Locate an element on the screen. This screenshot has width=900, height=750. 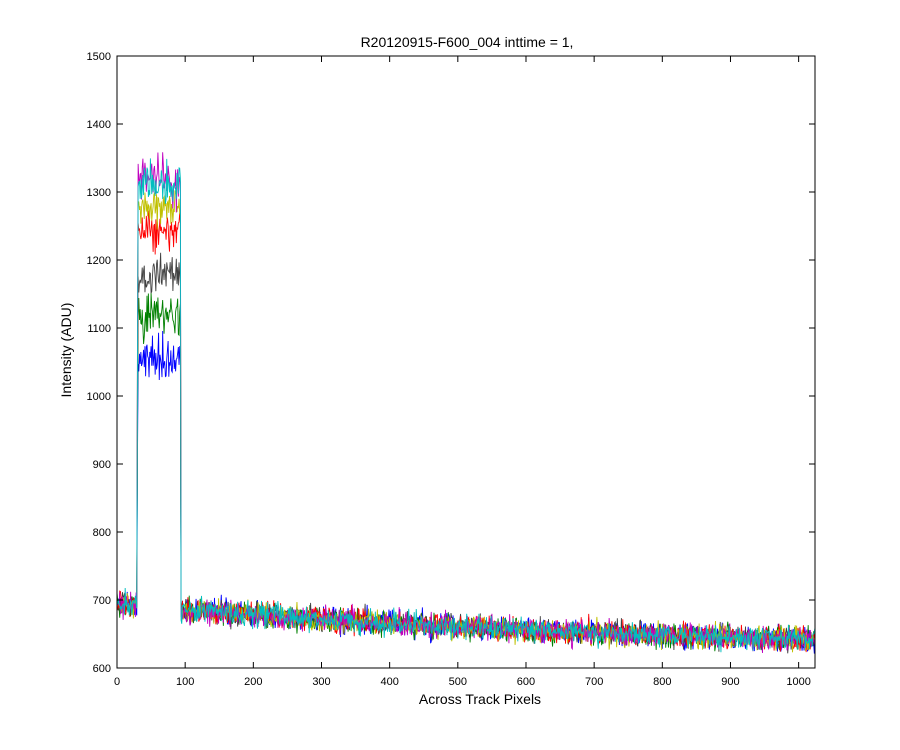
x-tick-label: 200 is located at coordinates (253, 682).